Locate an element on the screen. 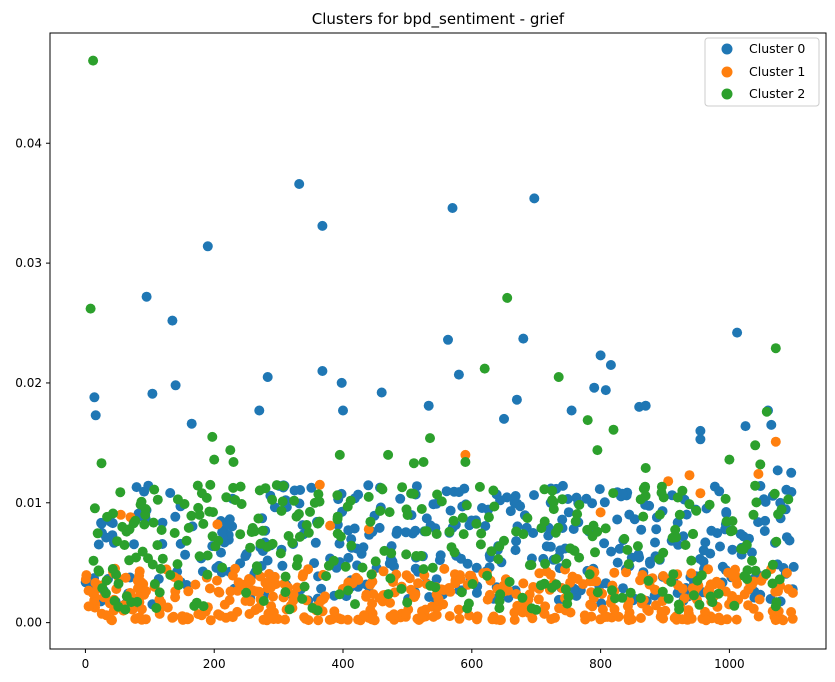 The width and height of the screenshot is (835, 682). x-tick-label: 0 is located at coordinates (86, 664).